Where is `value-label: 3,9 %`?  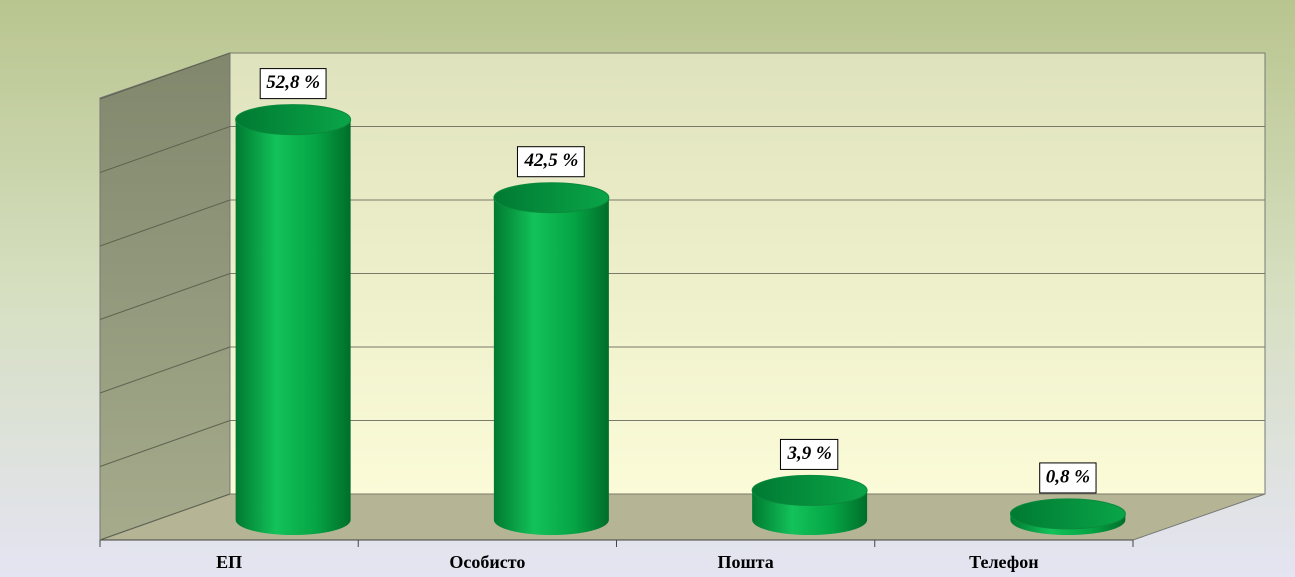 value-label: 3,9 % is located at coordinates (808, 453).